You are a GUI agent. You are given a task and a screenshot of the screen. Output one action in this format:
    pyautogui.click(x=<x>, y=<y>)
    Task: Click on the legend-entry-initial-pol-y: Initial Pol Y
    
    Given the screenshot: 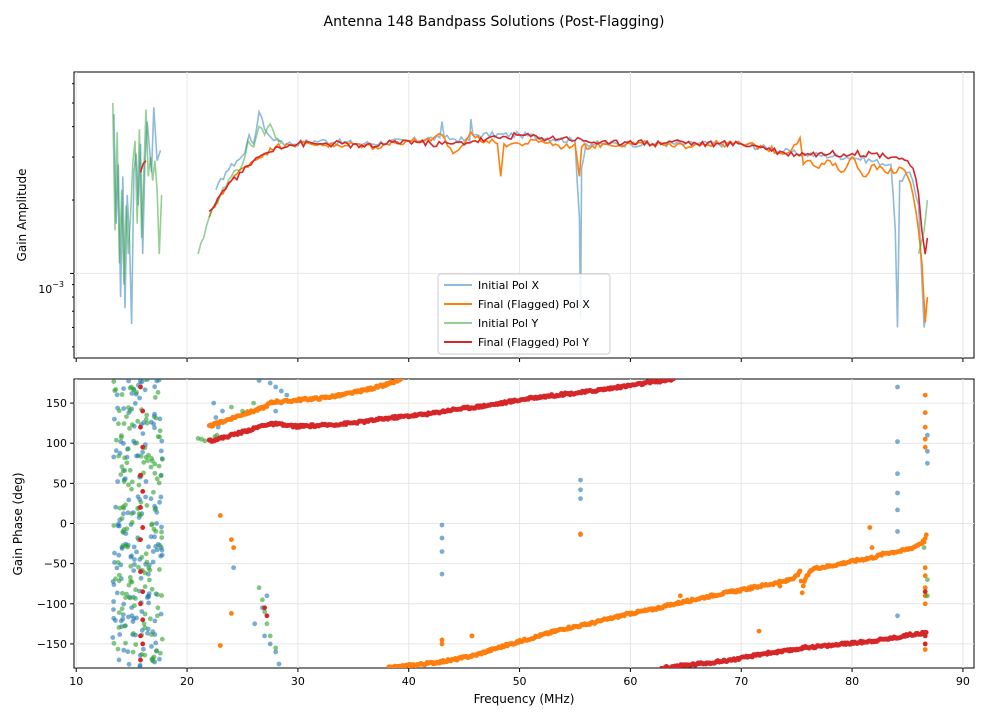 What is the action you would take?
    pyautogui.click(x=491, y=323)
    